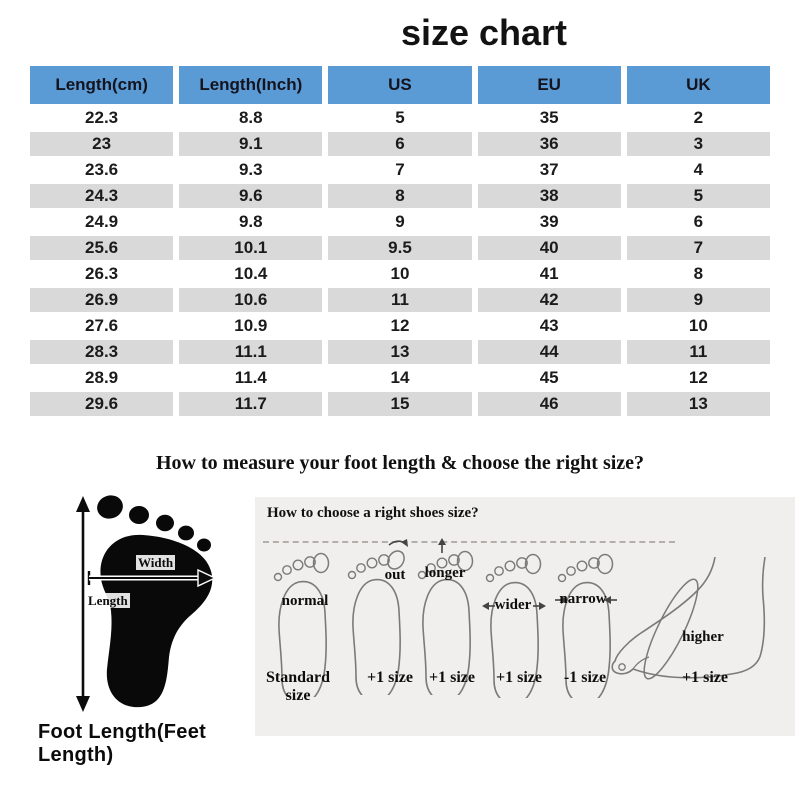  Describe the element at coordinates (102, 196) in the screenshot. I see `table-cell: 24.3` at that location.